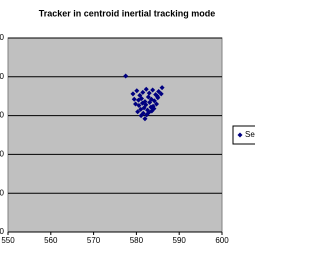 The width and height of the screenshot is (320, 255). Describe the element at coordinates (8, 240) in the screenshot. I see `x-tick-label: 550` at that location.